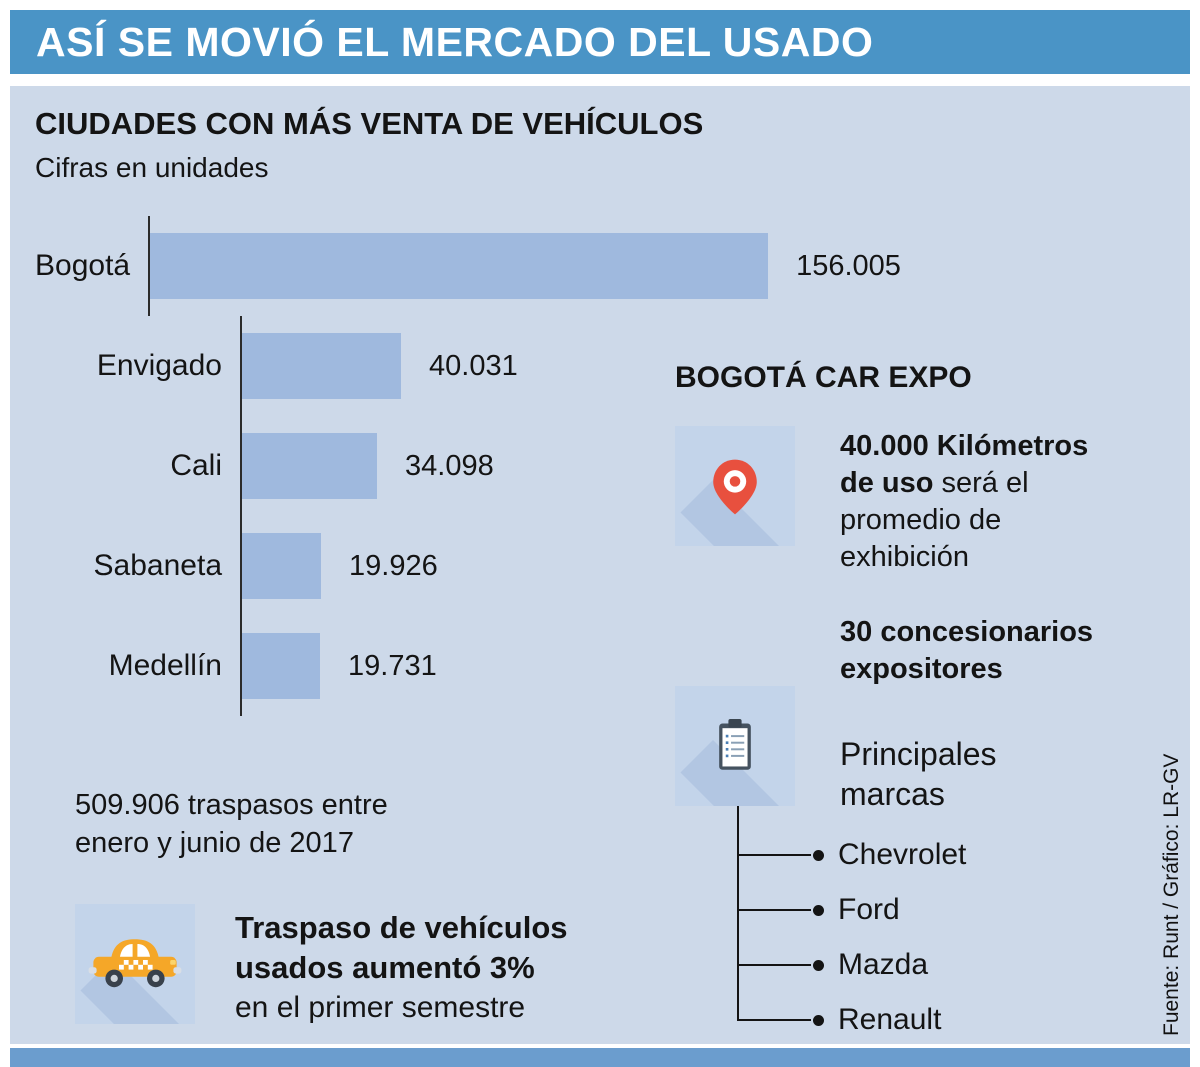 The height and width of the screenshot is (1067, 1200). I want to click on header-bar: ASÍ SE MOVIÓ EL MERCADO DEL USADO, so click(600, 42).